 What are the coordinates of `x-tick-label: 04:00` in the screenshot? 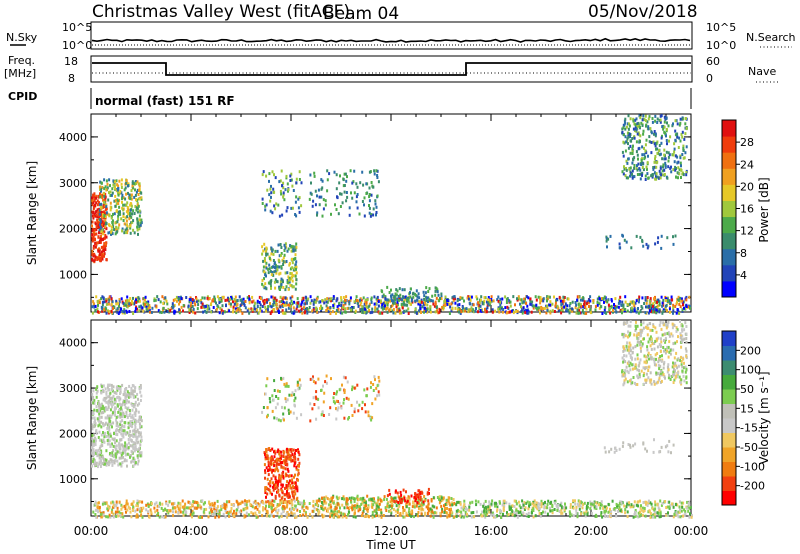 It's located at (191, 531).